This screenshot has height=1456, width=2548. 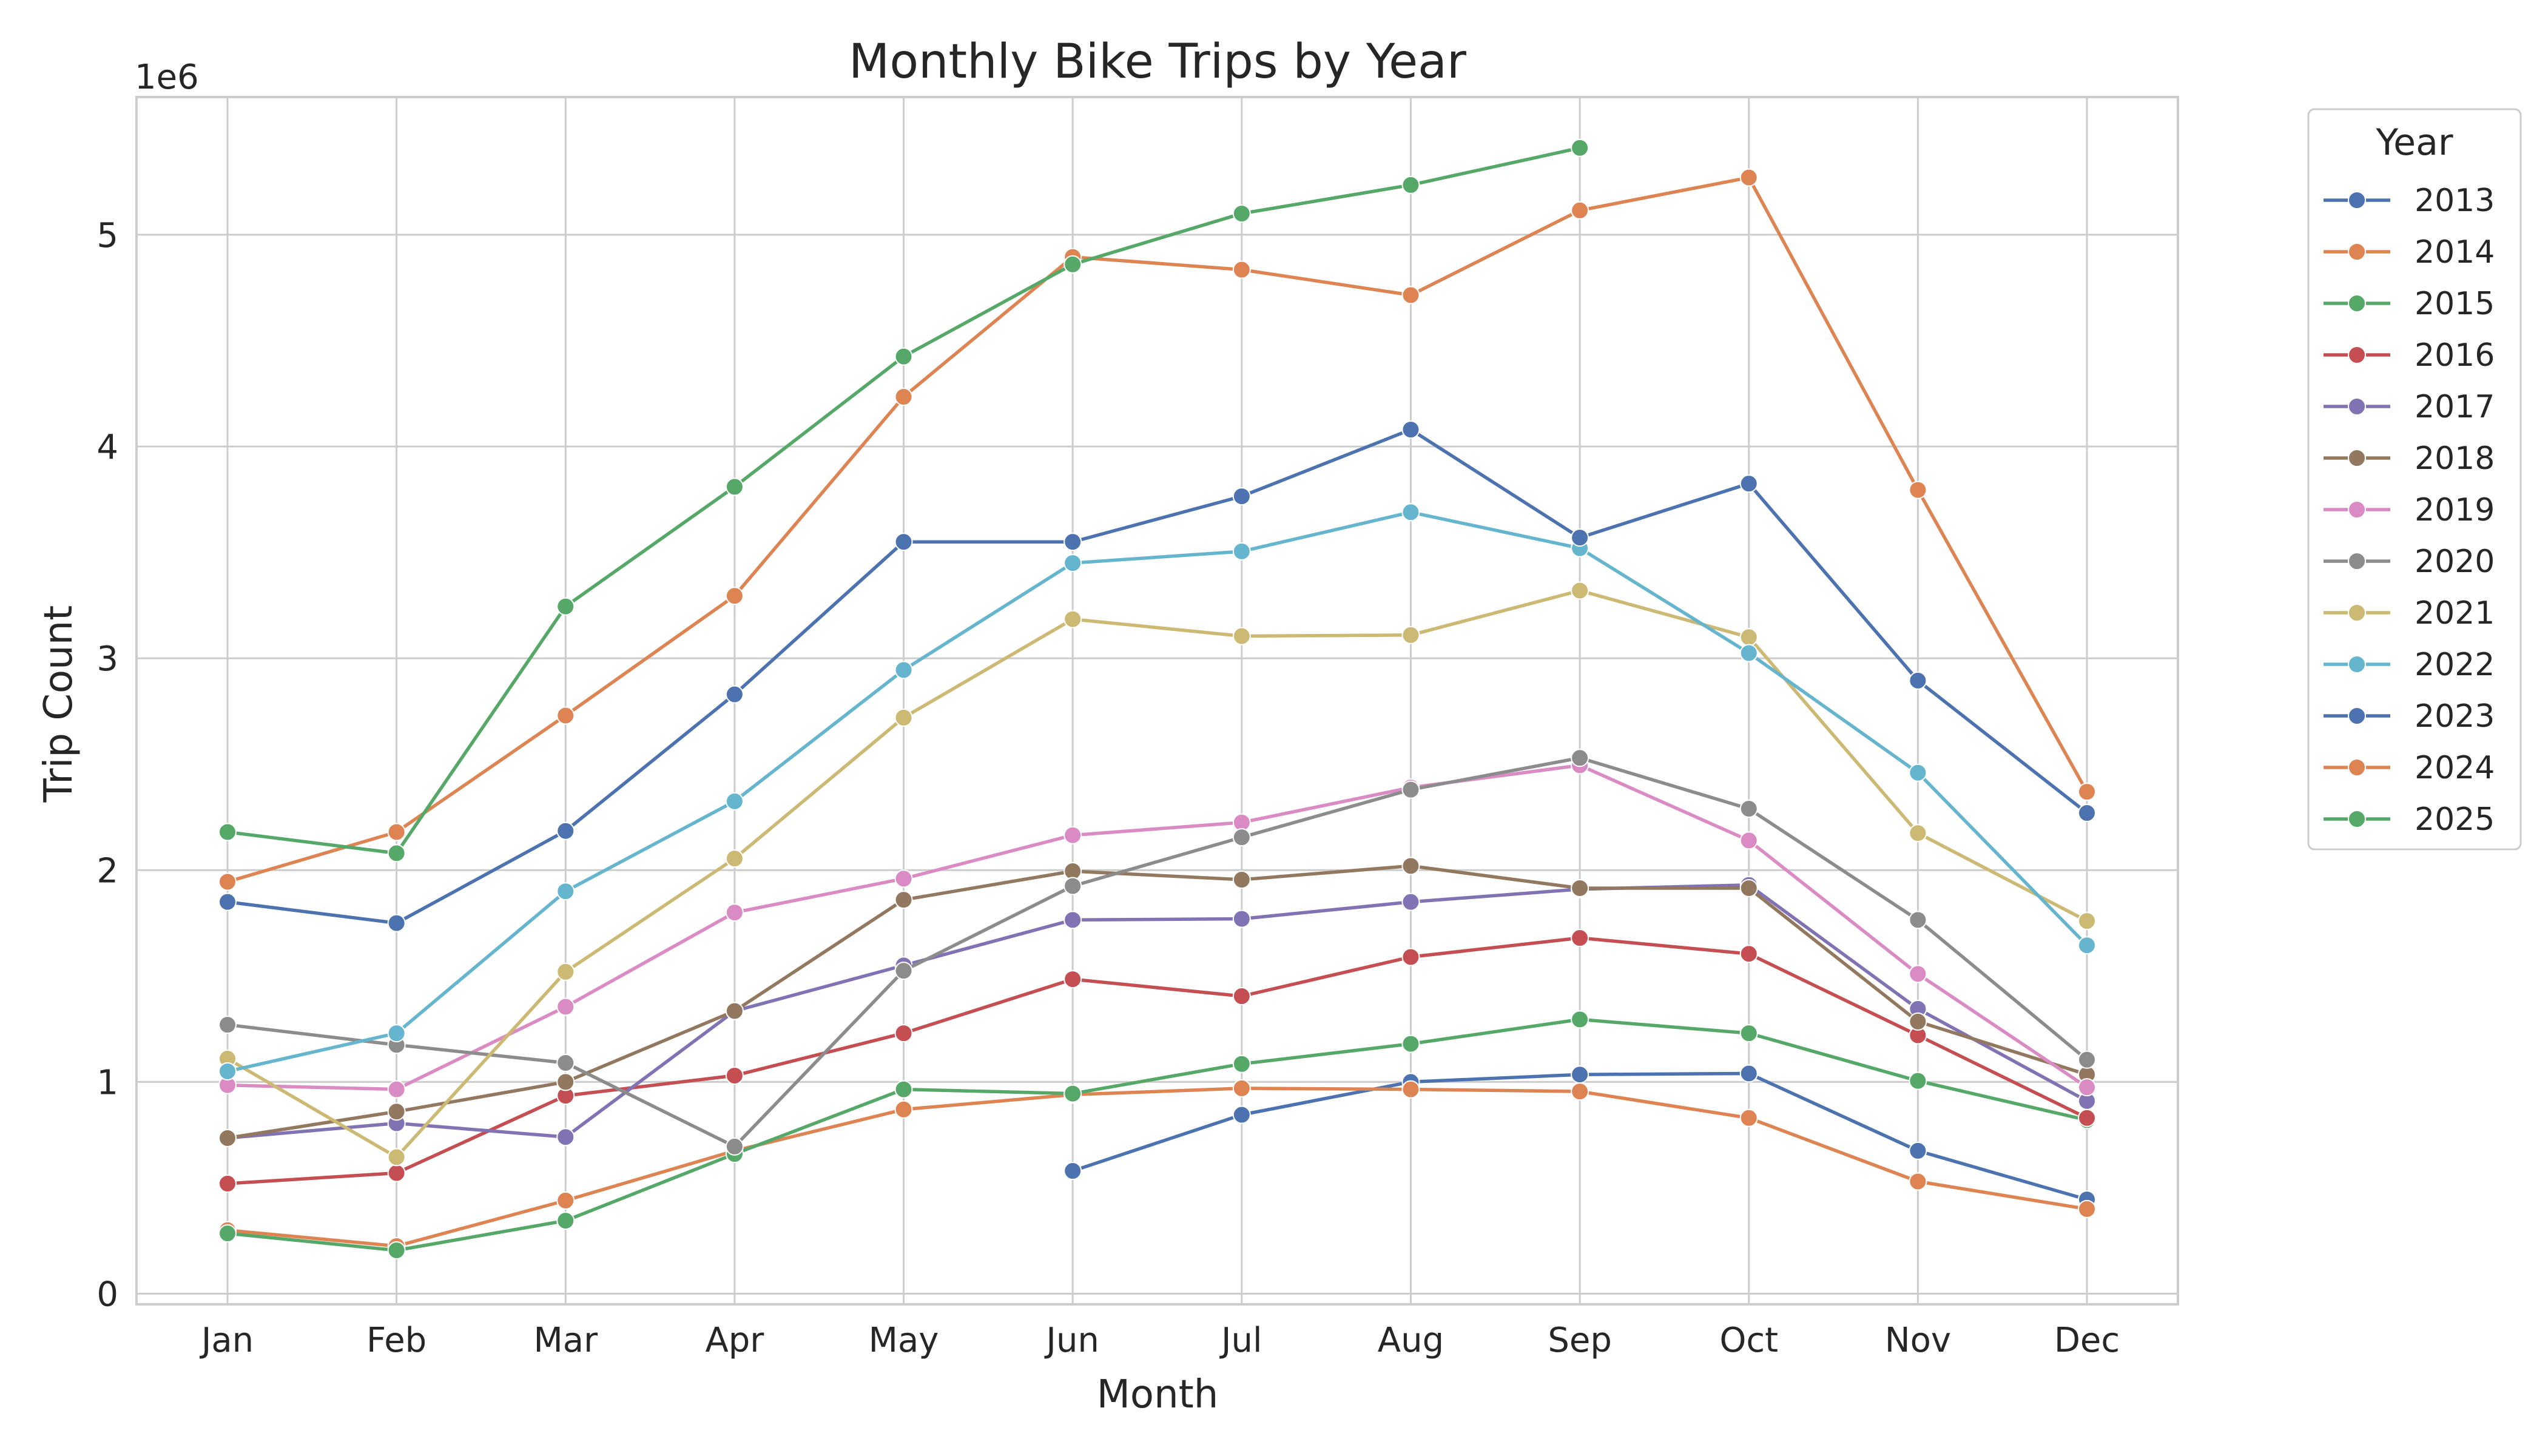 I want to click on series-2015, so click(x=1157, y=1134).